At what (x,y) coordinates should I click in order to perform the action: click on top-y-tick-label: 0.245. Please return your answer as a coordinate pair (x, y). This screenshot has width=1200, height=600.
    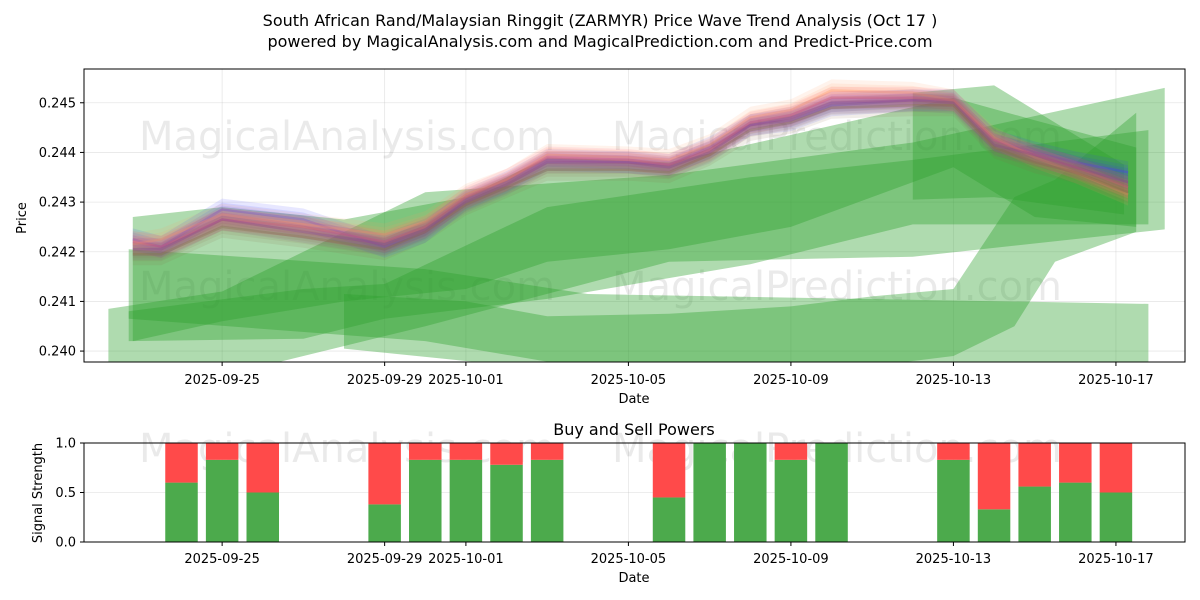
    Looking at the image, I should click on (57, 103).